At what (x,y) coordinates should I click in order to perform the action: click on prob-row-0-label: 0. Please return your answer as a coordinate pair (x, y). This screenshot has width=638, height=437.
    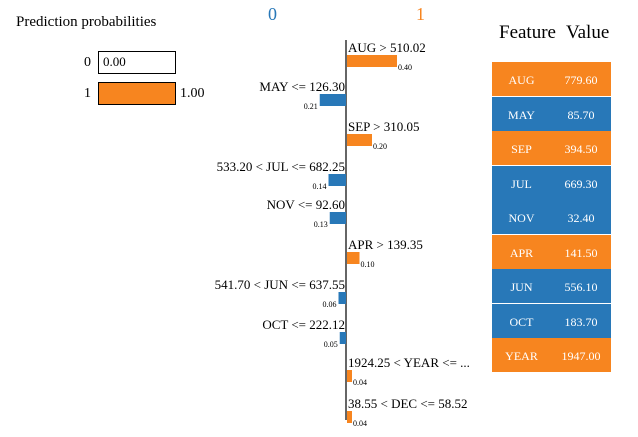
    Looking at the image, I should click on (87, 62).